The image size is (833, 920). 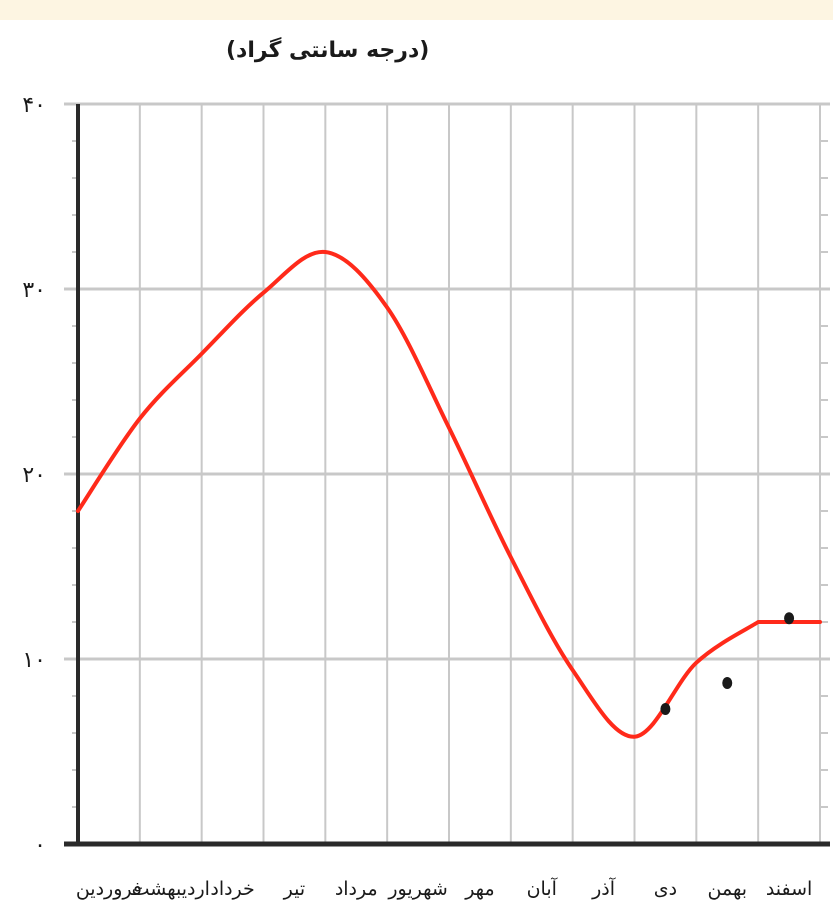 What do you see at coordinates (171, 889) in the screenshot?
I see `x-tick-label: اردیبهشت` at bounding box center [171, 889].